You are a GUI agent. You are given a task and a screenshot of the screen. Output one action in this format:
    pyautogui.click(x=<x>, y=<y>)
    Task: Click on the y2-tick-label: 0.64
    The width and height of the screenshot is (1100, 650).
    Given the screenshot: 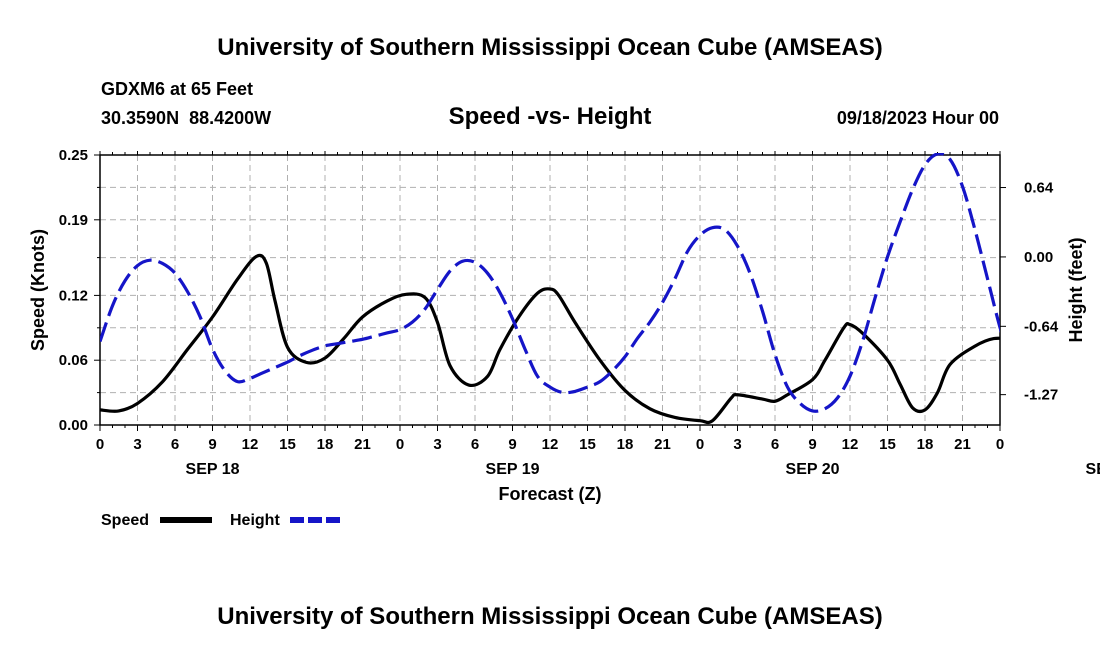 What is the action you would take?
    pyautogui.click(x=1039, y=188)
    